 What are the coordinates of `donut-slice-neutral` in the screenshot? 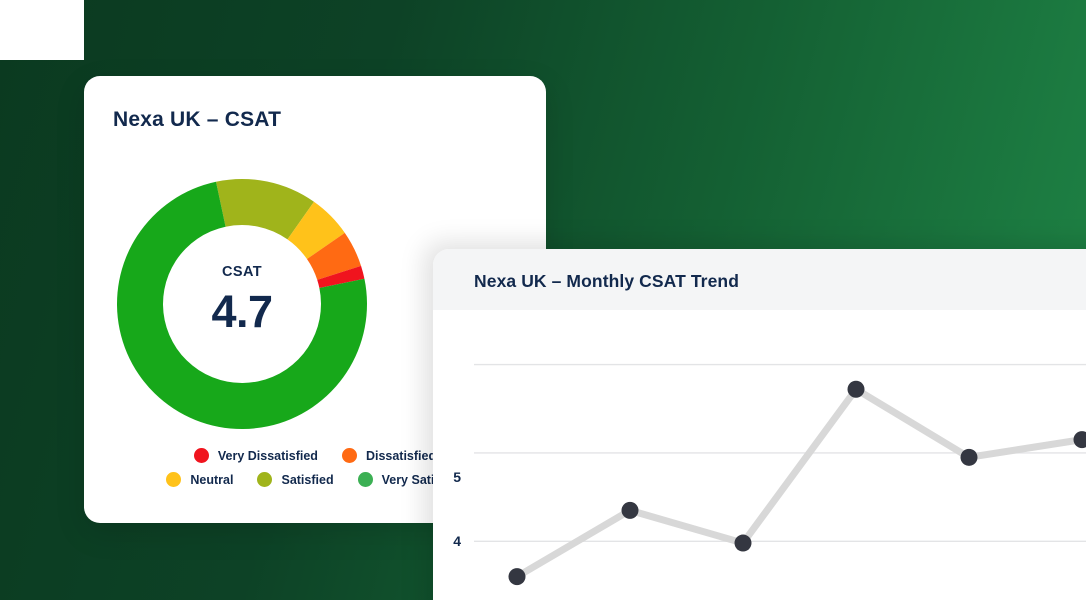 It's located at (316, 230).